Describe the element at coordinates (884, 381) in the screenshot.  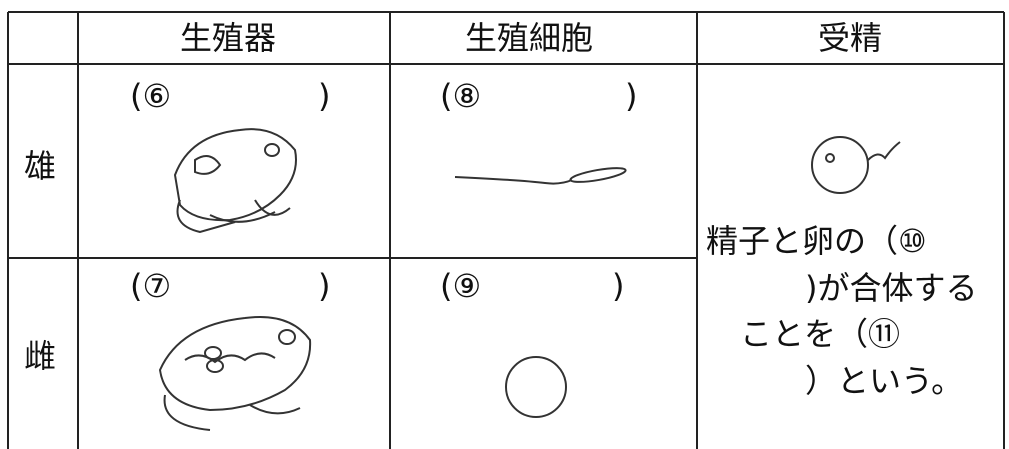
I see `fertilization-text: ）という。` at that location.